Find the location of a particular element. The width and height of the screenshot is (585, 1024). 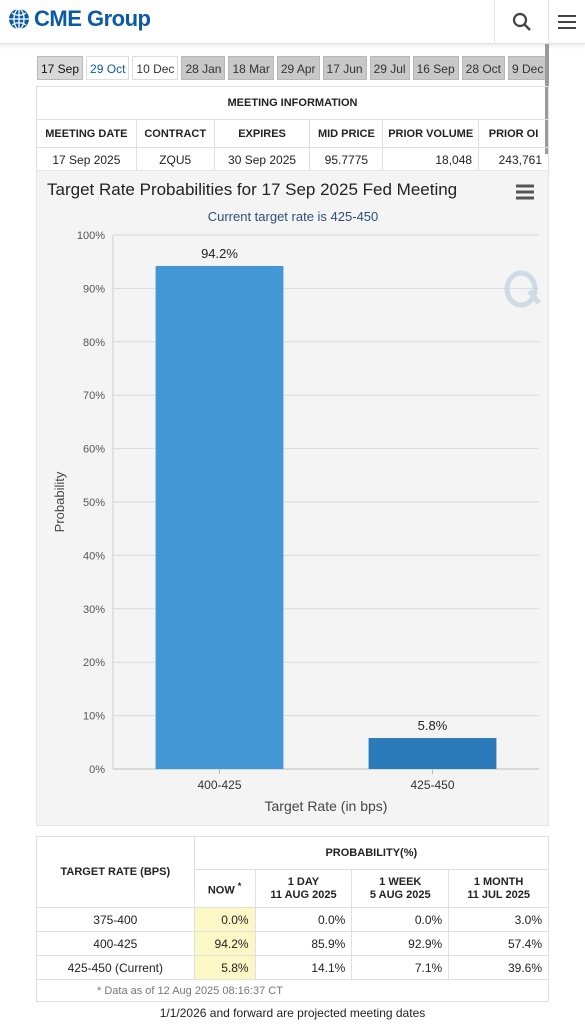

y-tick-label: 10% is located at coordinates (94, 717).